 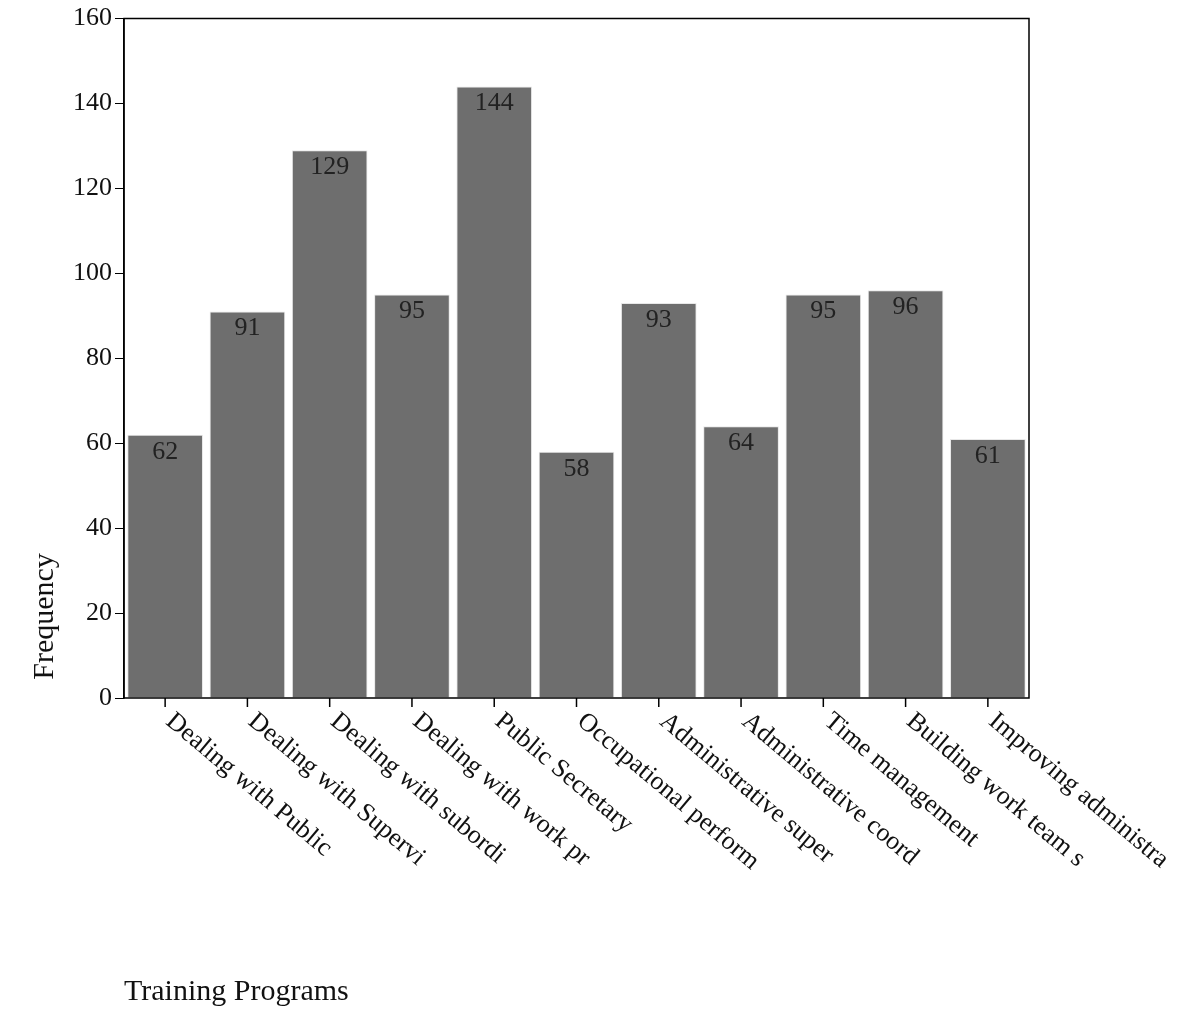 I want to click on data-label: 62, so click(x=165, y=450).